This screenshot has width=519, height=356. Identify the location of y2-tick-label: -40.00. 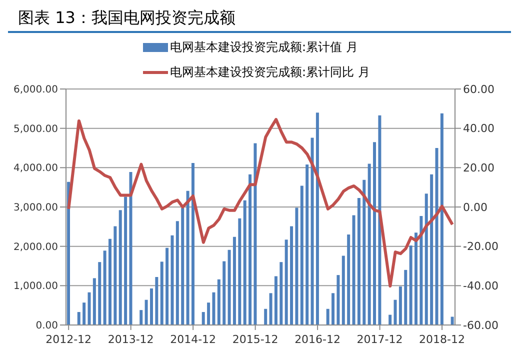
(480, 286).